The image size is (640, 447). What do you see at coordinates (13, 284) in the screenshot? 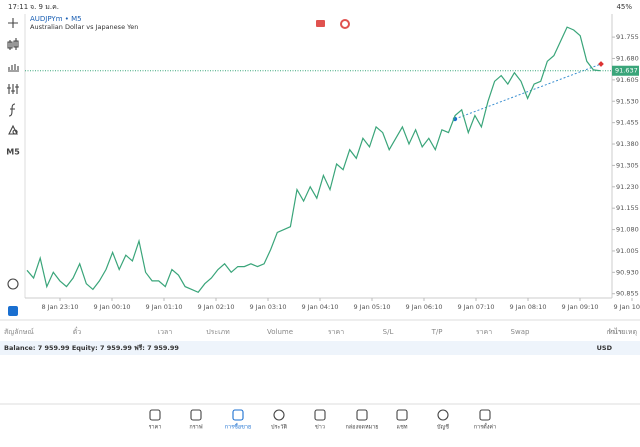
I see `zoom-icon` at bounding box center [13, 284].